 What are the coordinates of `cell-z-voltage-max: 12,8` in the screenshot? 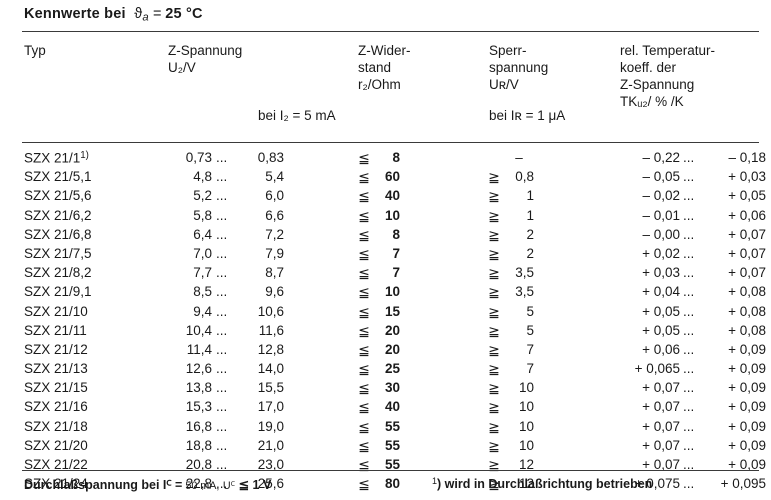 It's located at (270, 349).